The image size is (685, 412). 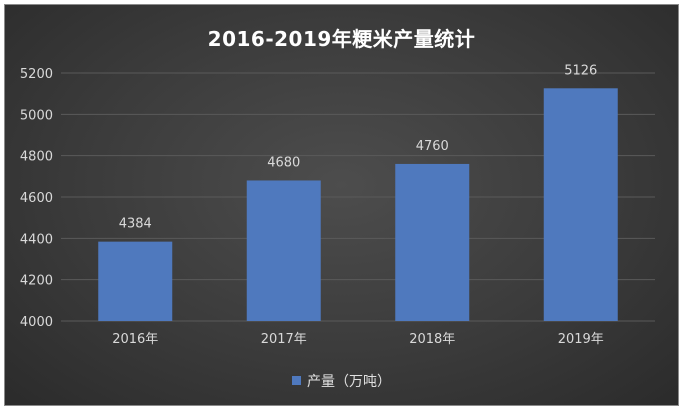 What do you see at coordinates (432, 339) in the screenshot?
I see `x-tick-label: 2018年` at bounding box center [432, 339].